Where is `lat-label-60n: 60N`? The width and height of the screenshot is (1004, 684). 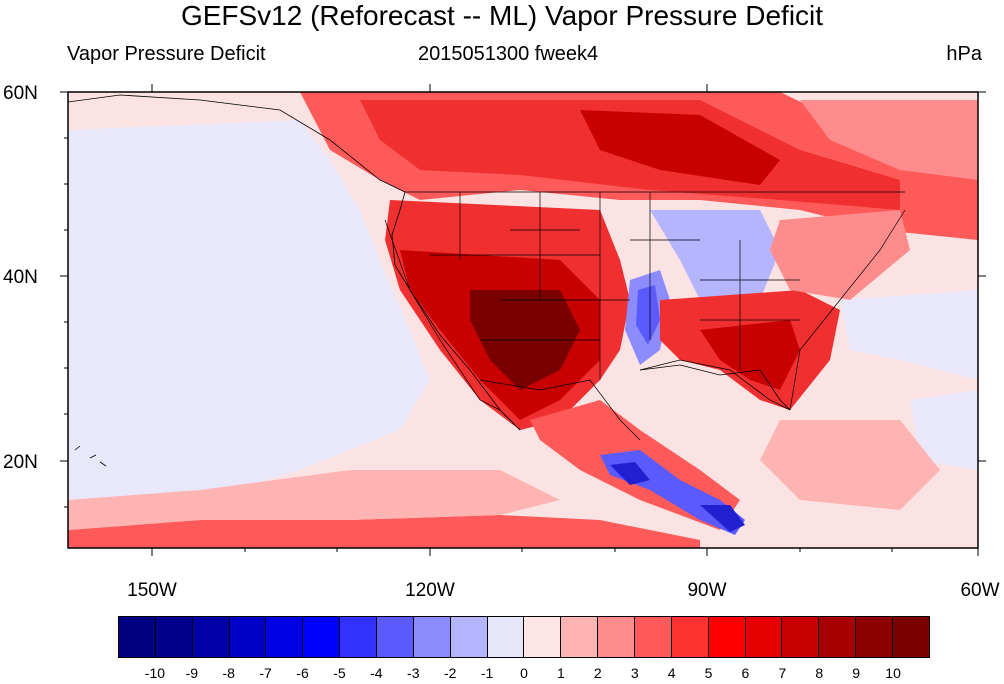
lat-label-60n: 60N is located at coordinates (20, 93).